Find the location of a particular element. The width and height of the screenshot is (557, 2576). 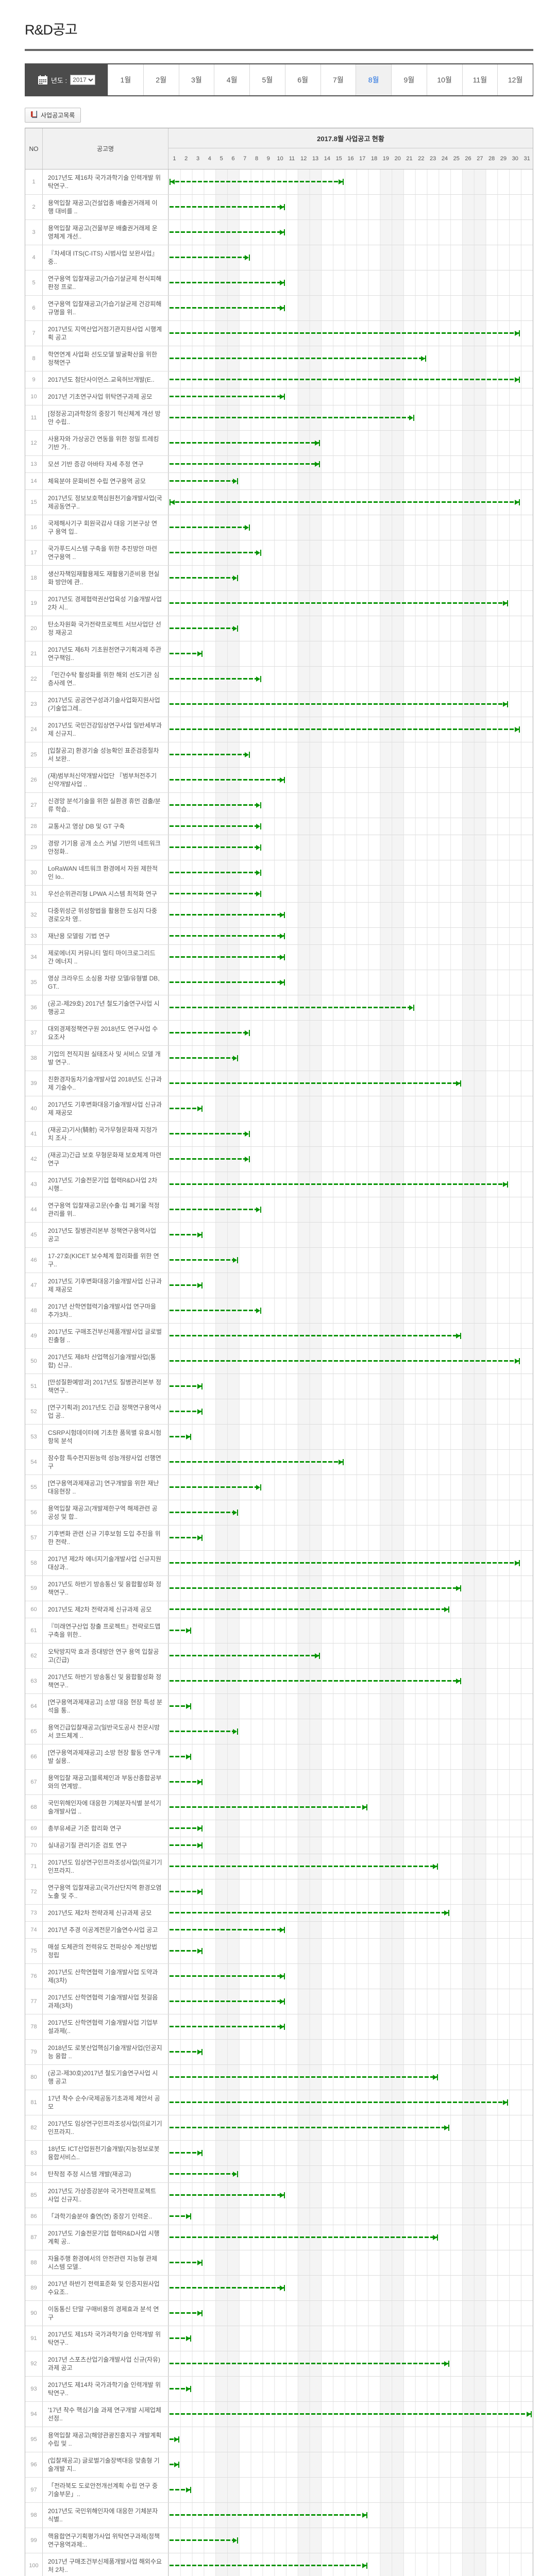

announcement-link: 연구용역 입찰재공고(가습기살균제 건강피해 규명을 위.. is located at coordinates (105, 308).